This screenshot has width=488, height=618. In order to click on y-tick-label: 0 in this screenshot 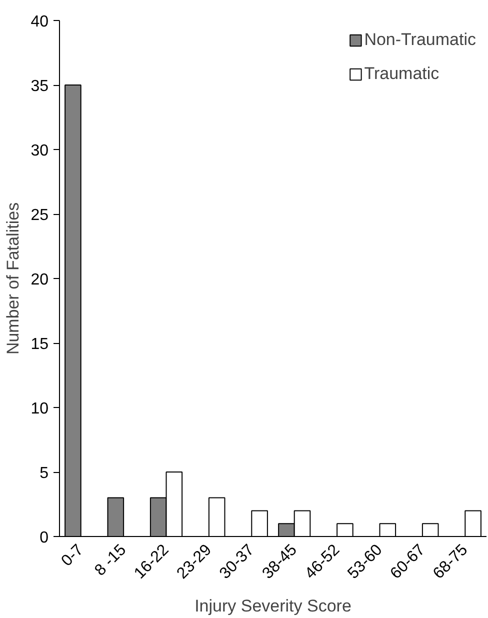, I will do `click(44, 538)`.